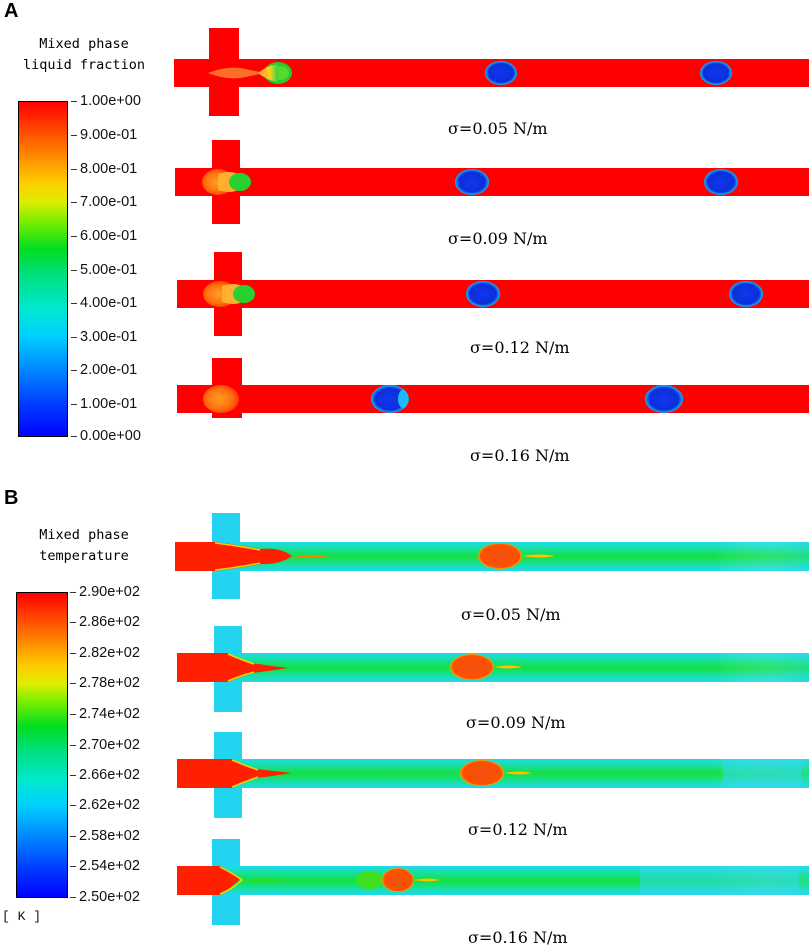 The height and width of the screenshot is (948, 809). I want to click on tick-label: 1.00e+00, so click(106, 101).